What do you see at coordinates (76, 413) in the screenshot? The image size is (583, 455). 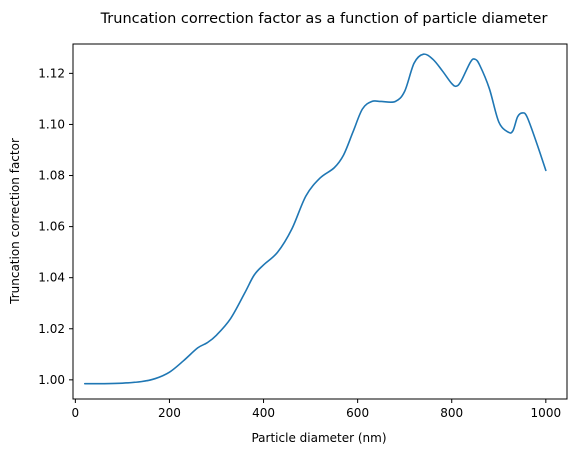 I see `x-tick-label: 0` at bounding box center [76, 413].